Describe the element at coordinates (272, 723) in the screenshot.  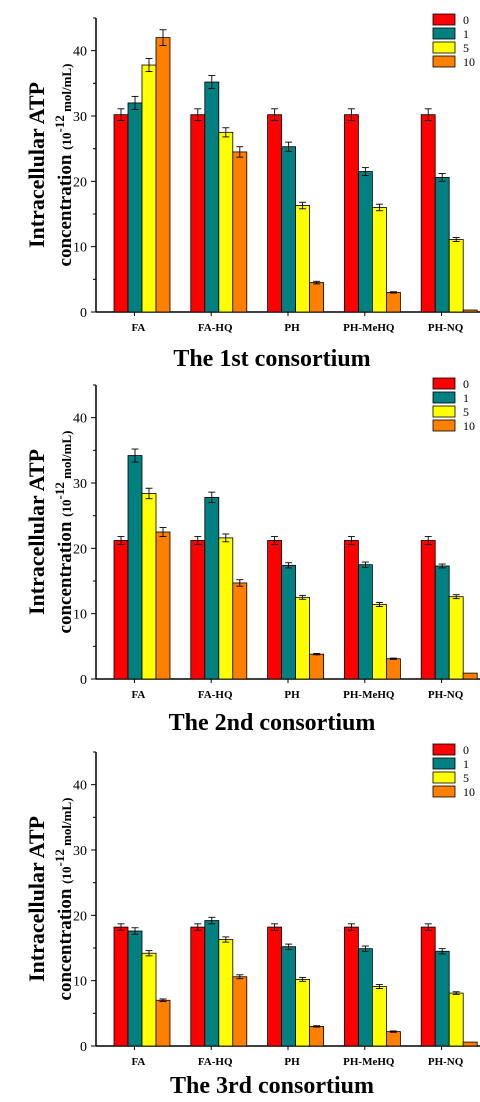
I see `panel-title: The 2nd consortium` at that location.